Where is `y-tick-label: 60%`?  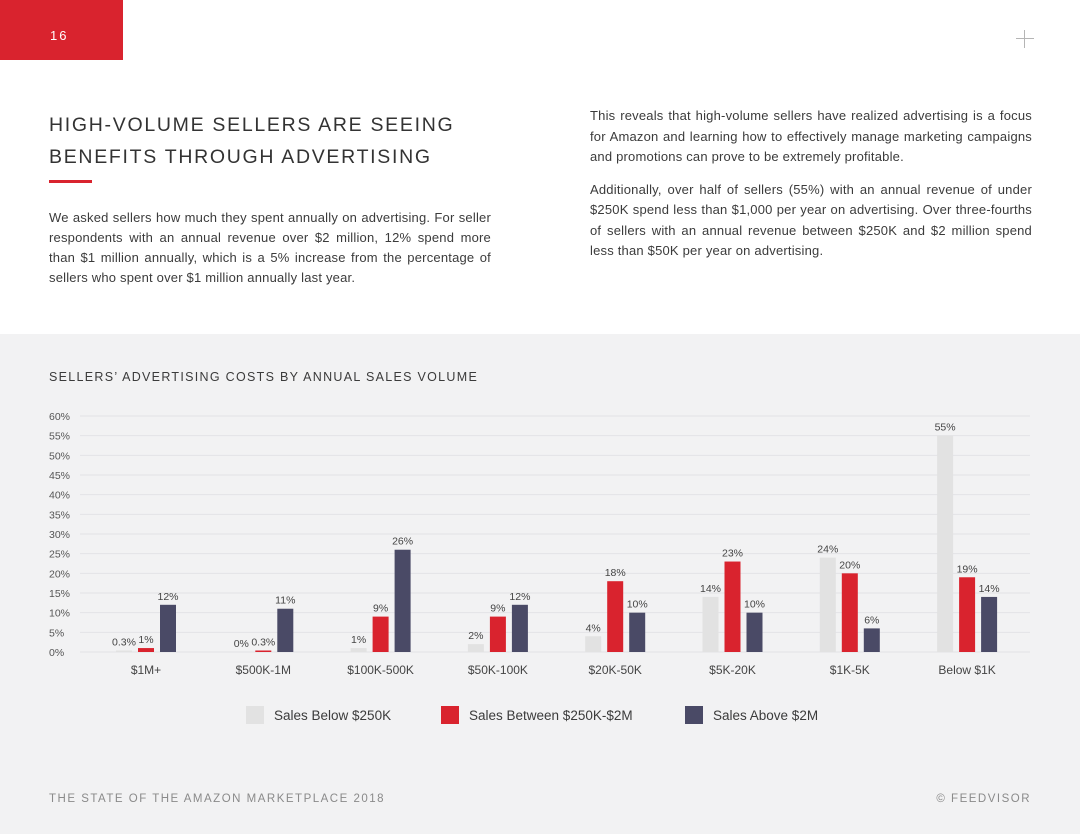
y-tick-label: 60% is located at coordinates (59, 417).